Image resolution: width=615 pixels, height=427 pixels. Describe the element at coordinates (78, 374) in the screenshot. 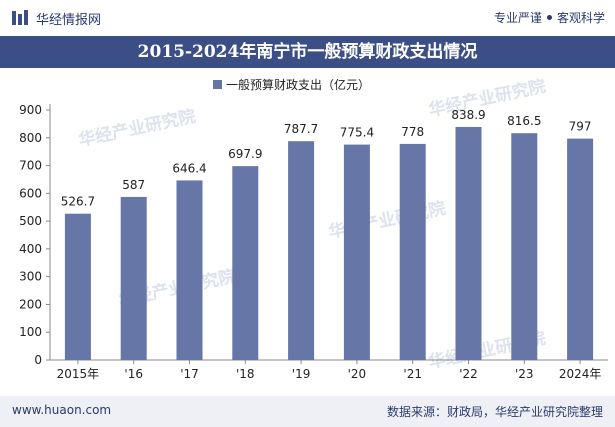

I see `x-tick-label: 2015年` at that location.